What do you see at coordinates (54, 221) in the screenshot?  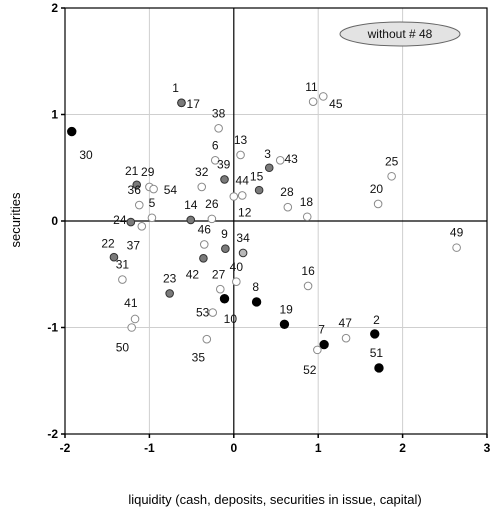 I see `y-tick-label: 0` at bounding box center [54, 221].